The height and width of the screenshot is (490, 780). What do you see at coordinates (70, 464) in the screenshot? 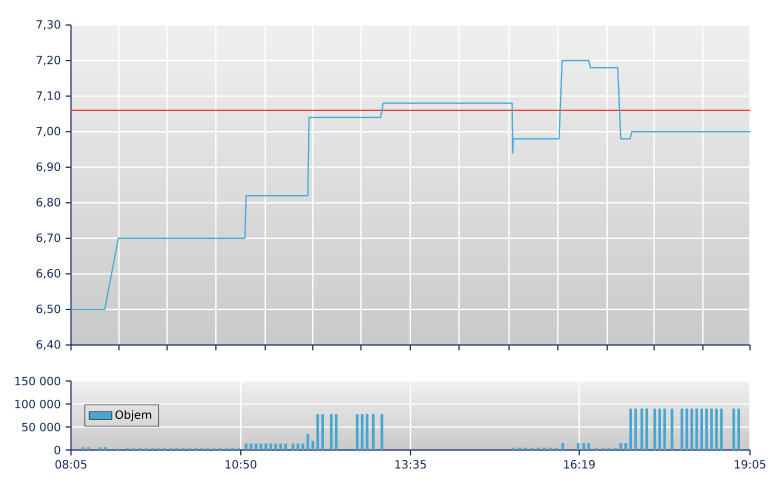
I see `x-tick-label: 08:05` at bounding box center [70, 464].